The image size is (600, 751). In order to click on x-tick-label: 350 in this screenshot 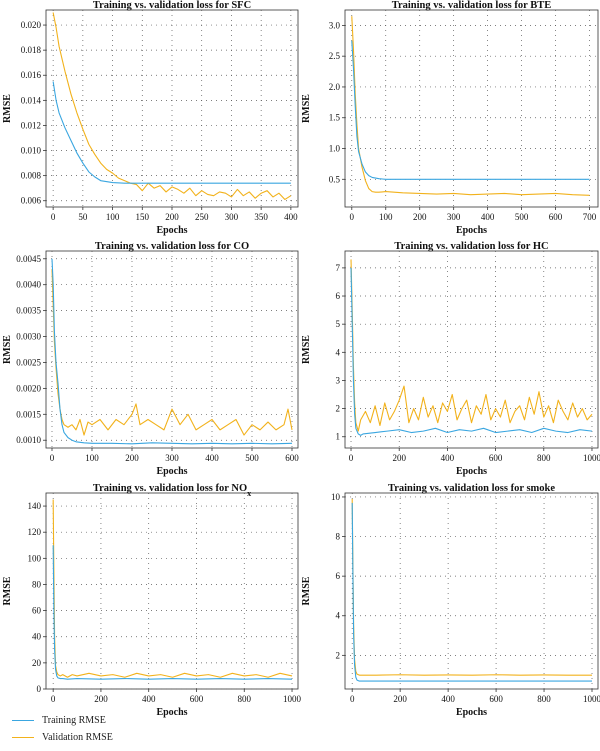, I will do `click(261, 217)`.